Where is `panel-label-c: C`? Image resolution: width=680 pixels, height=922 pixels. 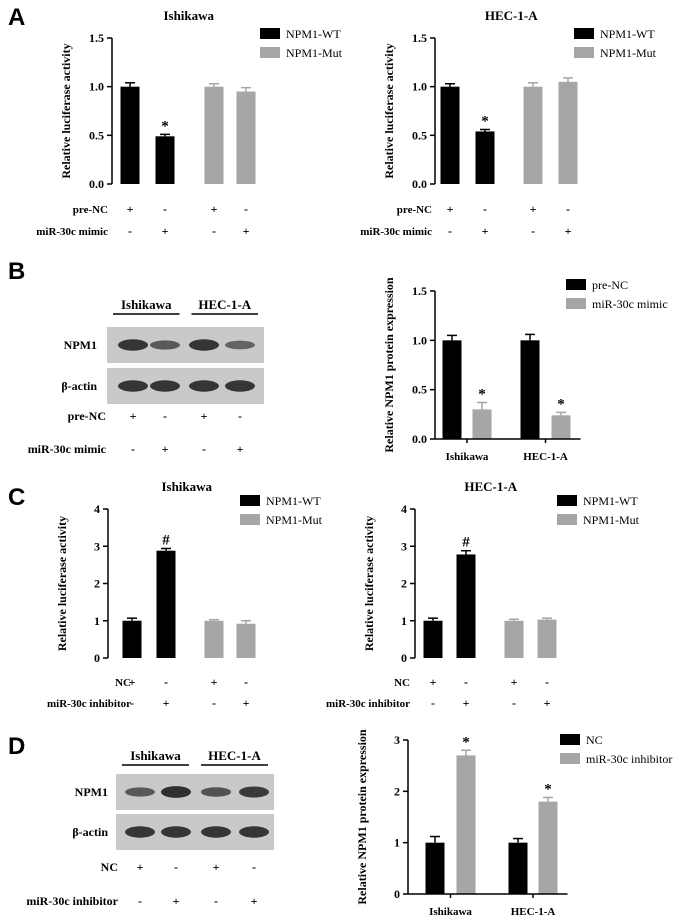 panel-label-c: C is located at coordinates (17, 497).